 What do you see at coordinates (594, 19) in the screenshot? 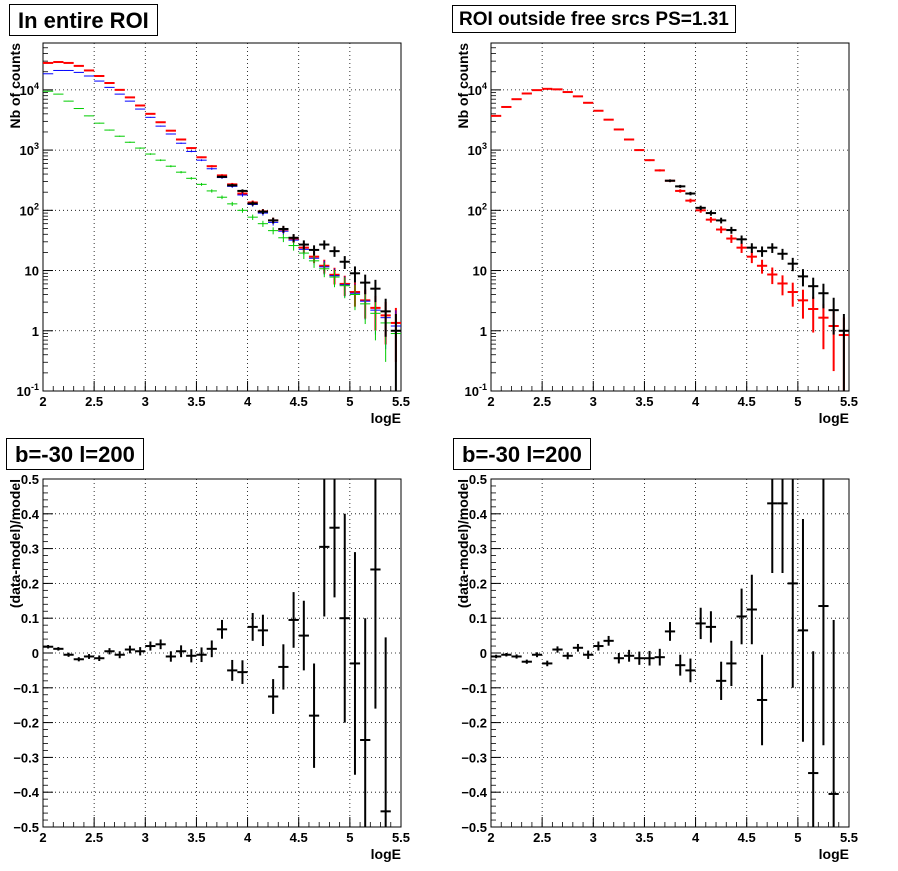
I see `chart-title-outside-free-srcs: ROI outside free srcs PS=1.31` at bounding box center [594, 19].